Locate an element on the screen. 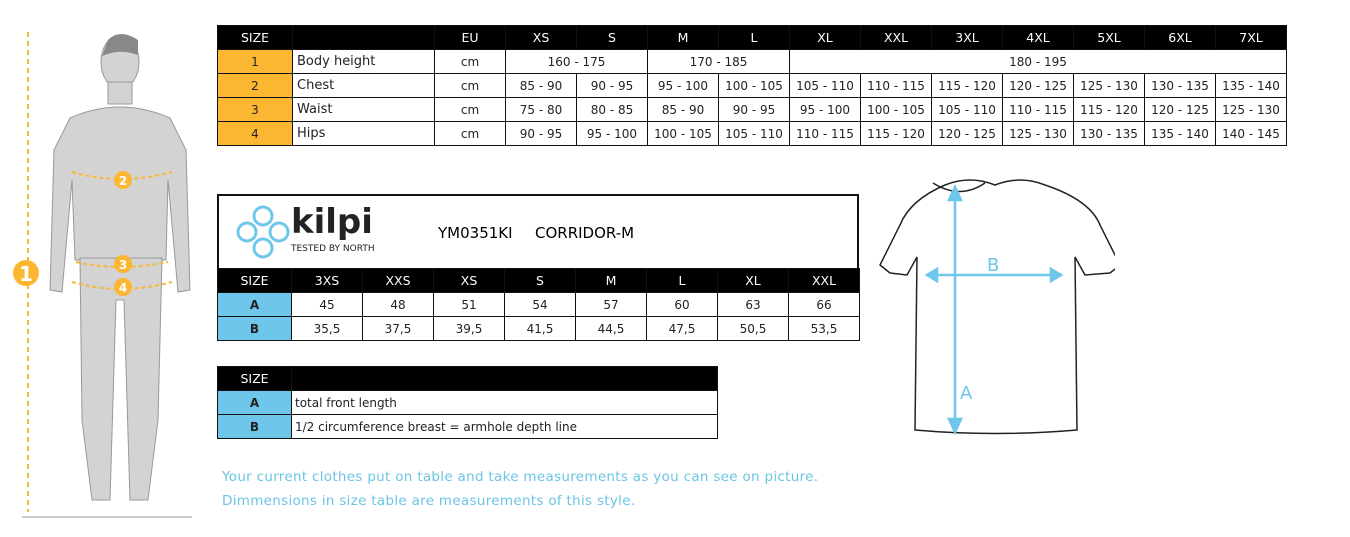  column-header: 3XS is located at coordinates (327, 280).